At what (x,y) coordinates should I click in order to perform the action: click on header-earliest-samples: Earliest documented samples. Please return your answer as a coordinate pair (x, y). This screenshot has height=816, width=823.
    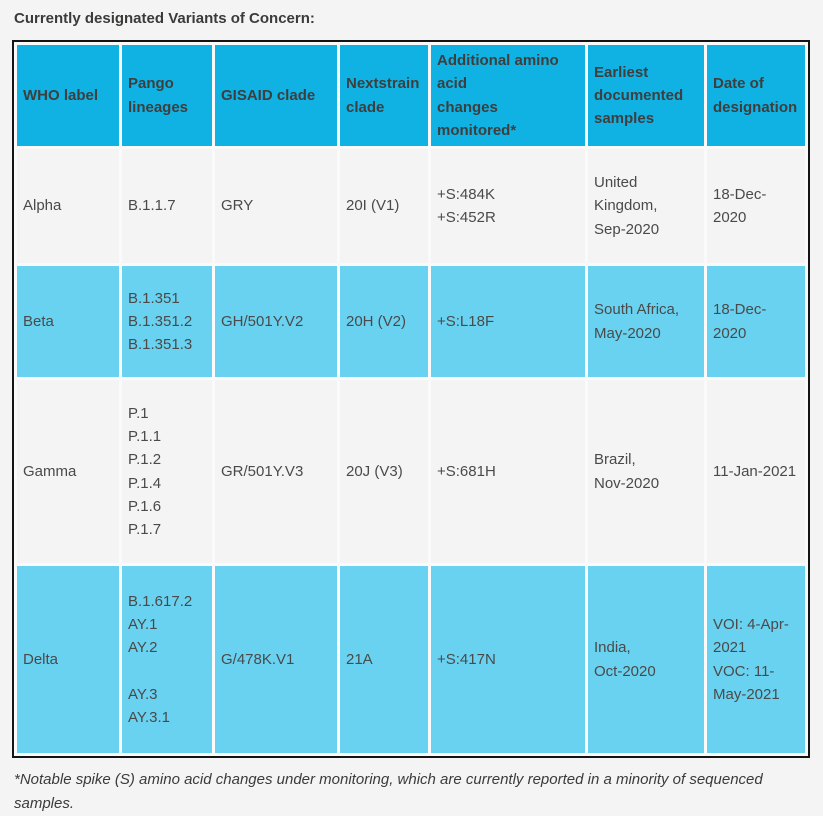
    Looking at the image, I should click on (646, 95).